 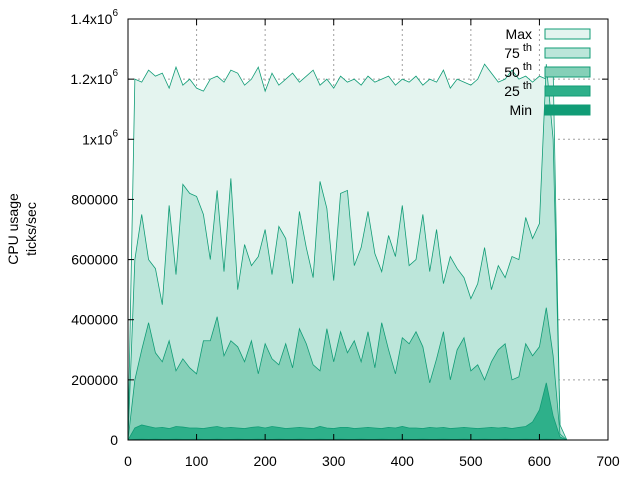 I want to click on y-tick-label: 400000, so click(x=94, y=320).